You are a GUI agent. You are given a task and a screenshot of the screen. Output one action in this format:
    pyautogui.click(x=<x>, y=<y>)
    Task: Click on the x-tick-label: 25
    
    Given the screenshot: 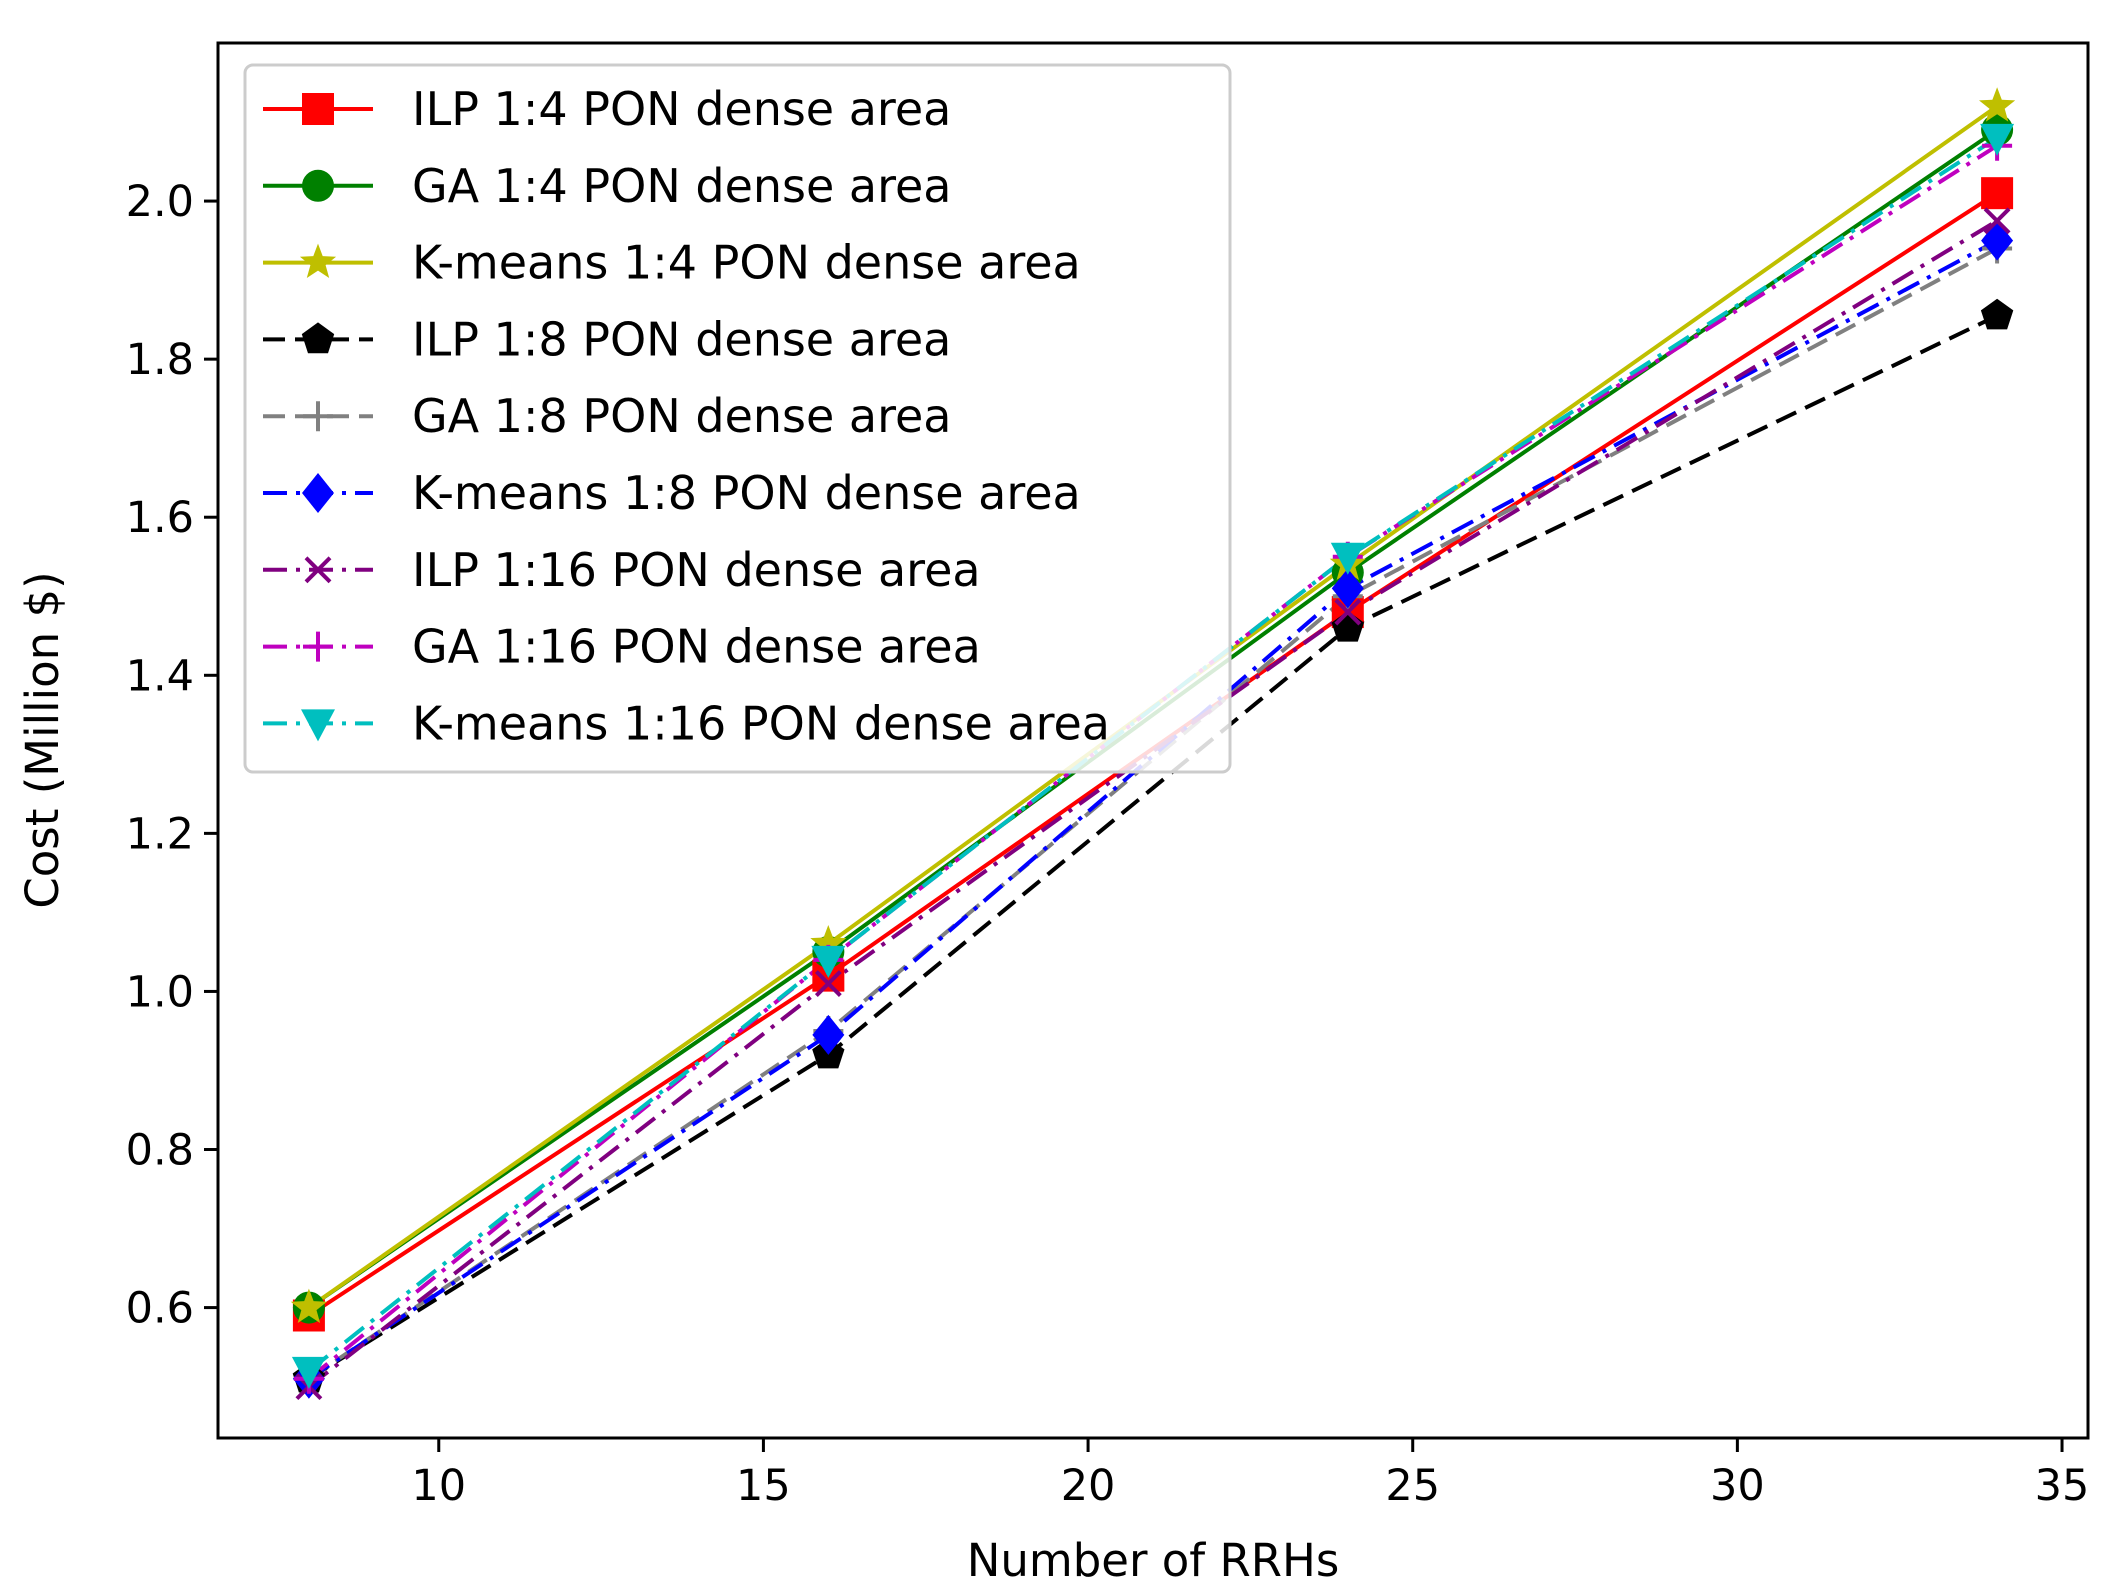 What is the action you would take?
    pyautogui.click(x=1412, y=1486)
    